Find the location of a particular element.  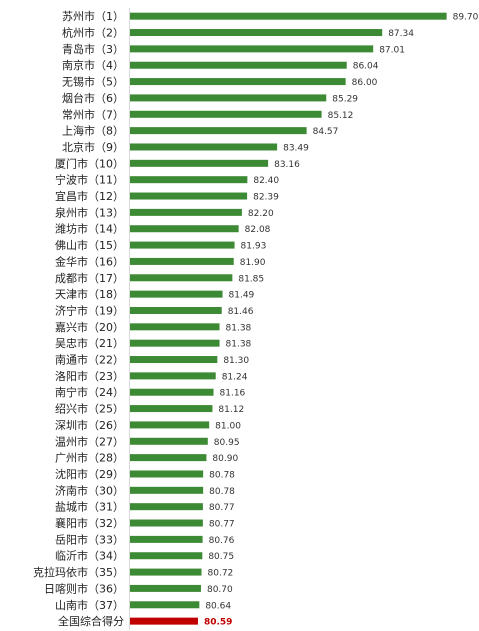

category-label: 洛阳市（23） is located at coordinates (89, 376).